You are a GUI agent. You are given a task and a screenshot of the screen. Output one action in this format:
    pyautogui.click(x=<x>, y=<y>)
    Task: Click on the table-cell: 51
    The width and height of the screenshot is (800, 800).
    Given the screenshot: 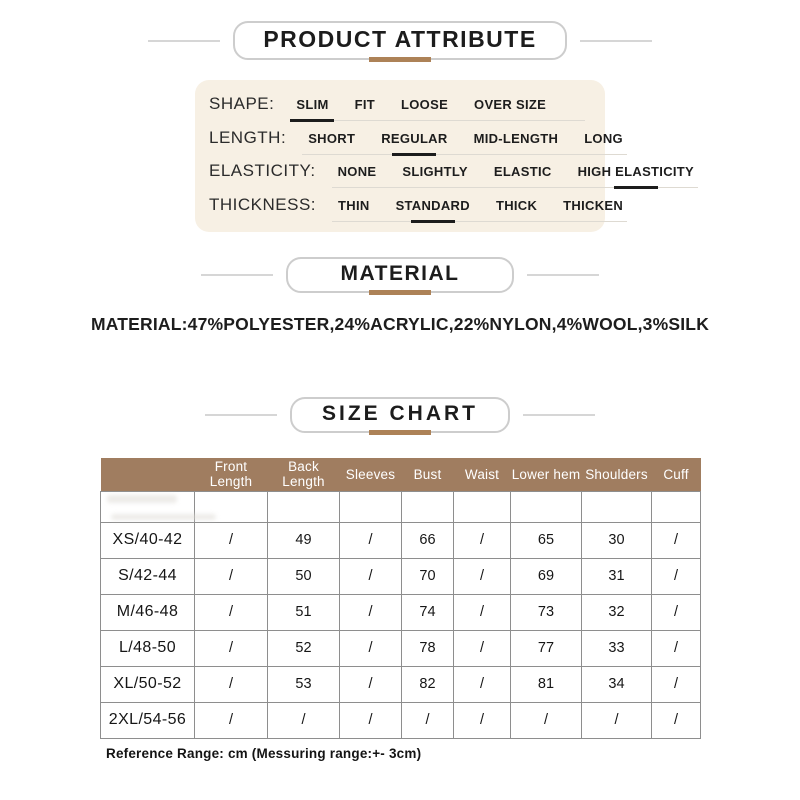 What is the action you would take?
    pyautogui.click(x=303, y=612)
    